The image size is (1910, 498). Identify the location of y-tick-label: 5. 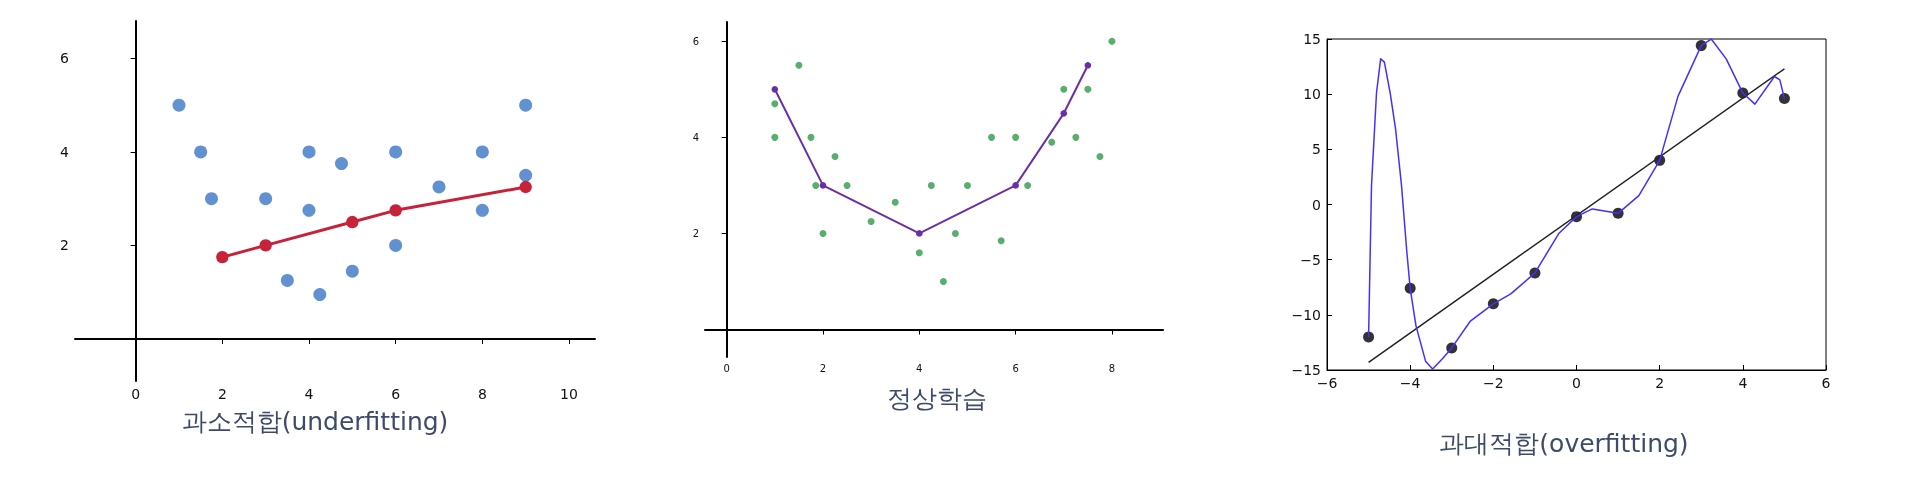
(1316, 149).